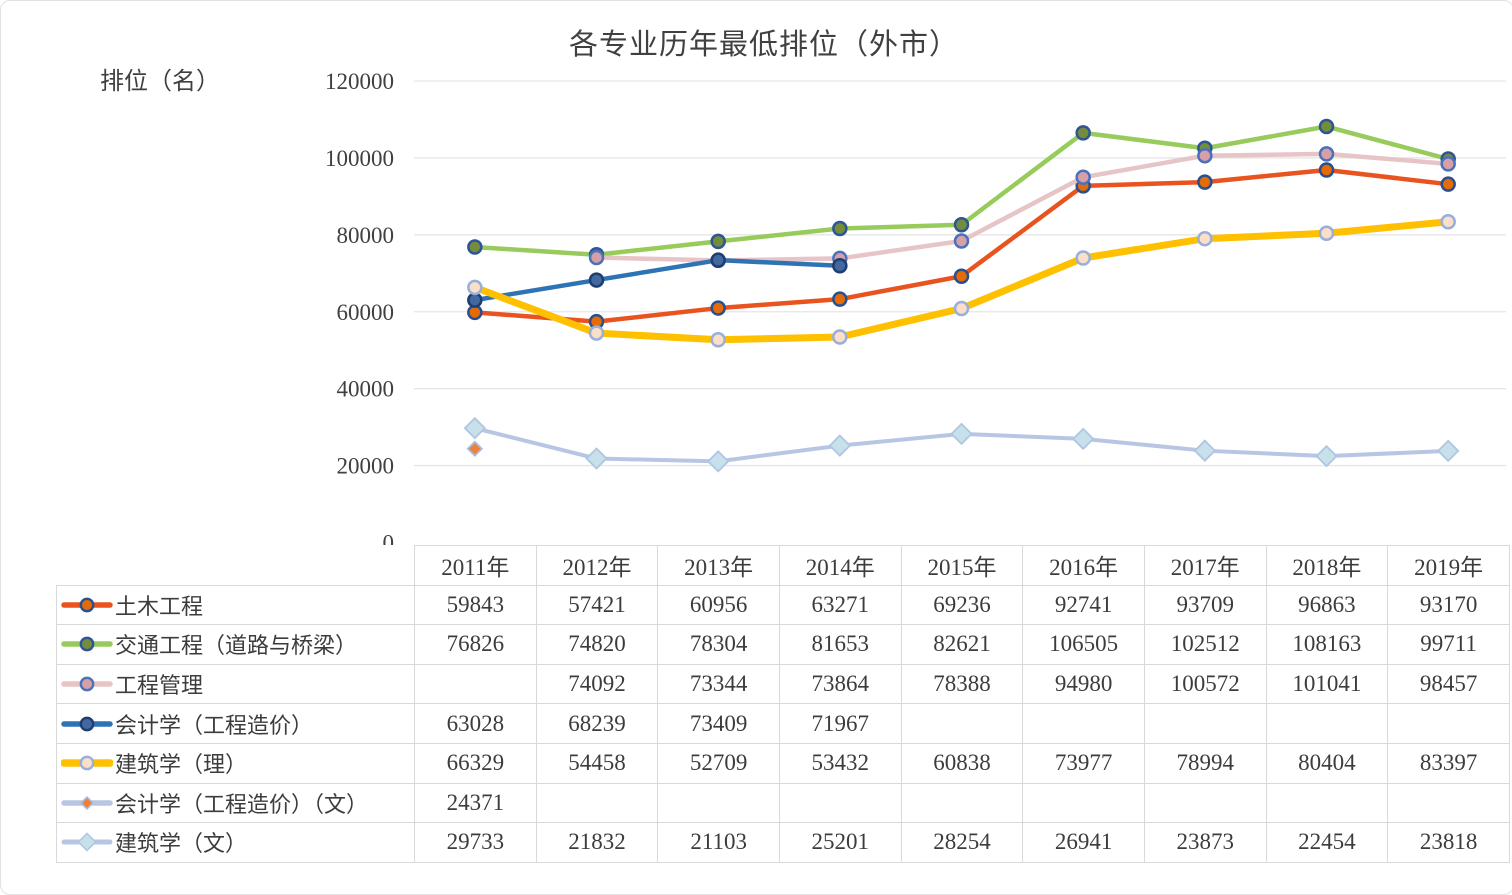 The height and width of the screenshot is (895, 1512). I want to click on y-tick-label: 100000, so click(359, 158).